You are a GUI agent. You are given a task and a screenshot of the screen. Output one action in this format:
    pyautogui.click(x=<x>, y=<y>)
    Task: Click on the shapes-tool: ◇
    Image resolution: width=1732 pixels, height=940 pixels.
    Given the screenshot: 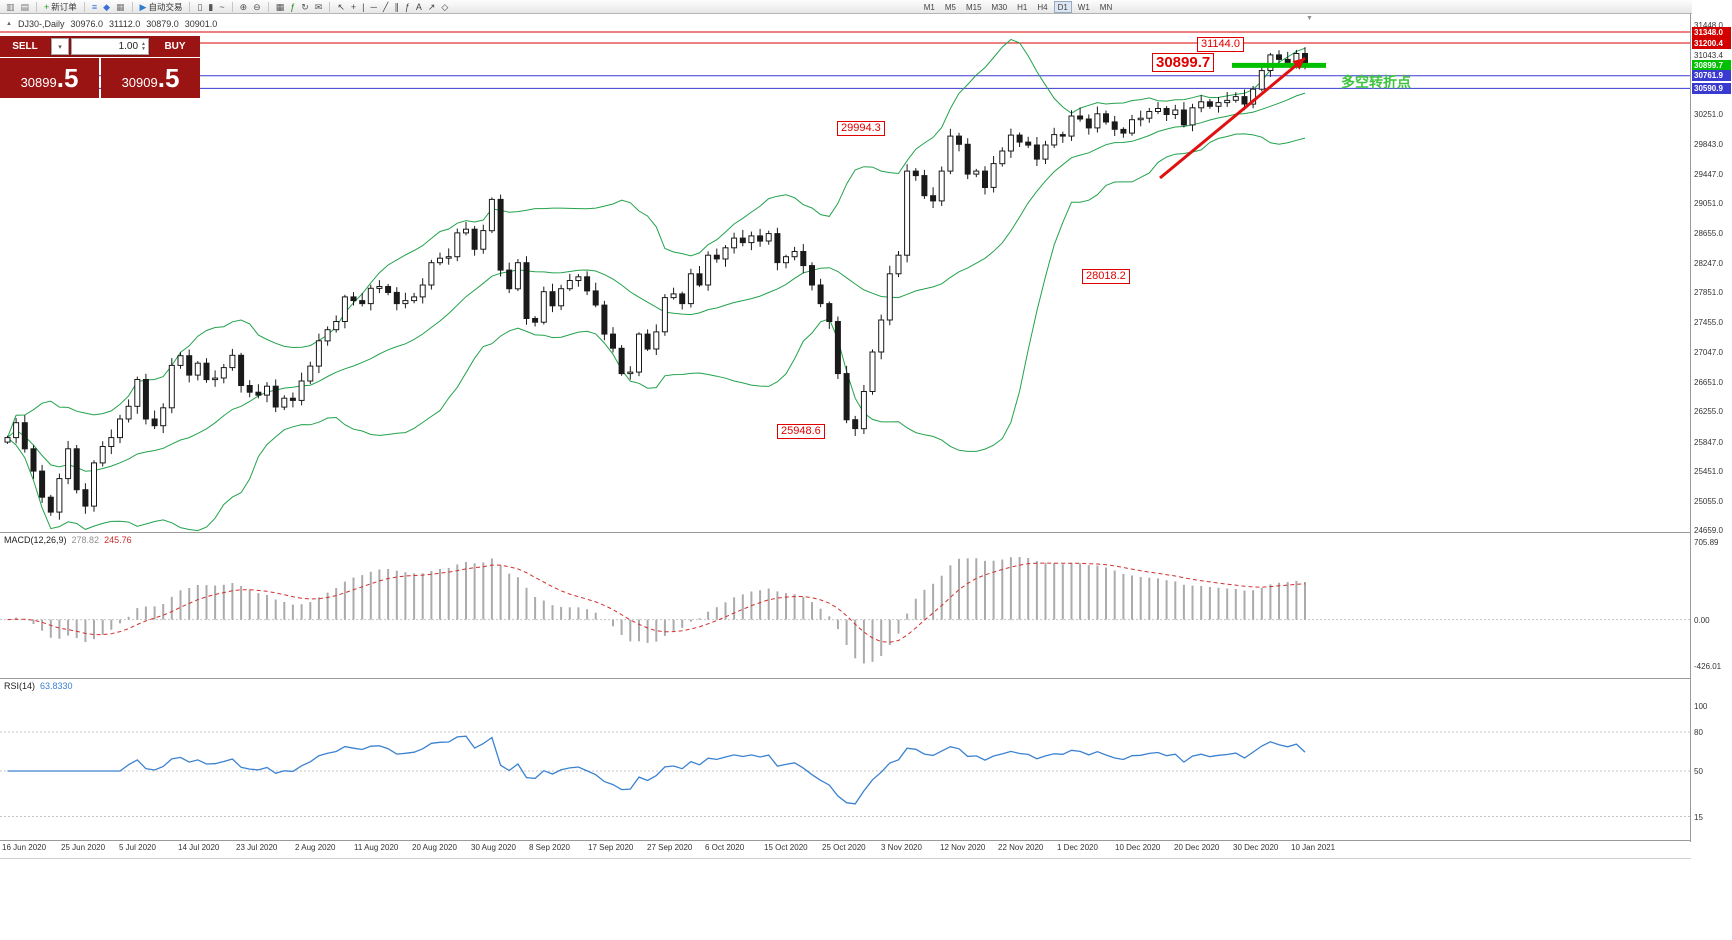 What is the action you would take?
    pyautogui.click(x=444, y=7)
    